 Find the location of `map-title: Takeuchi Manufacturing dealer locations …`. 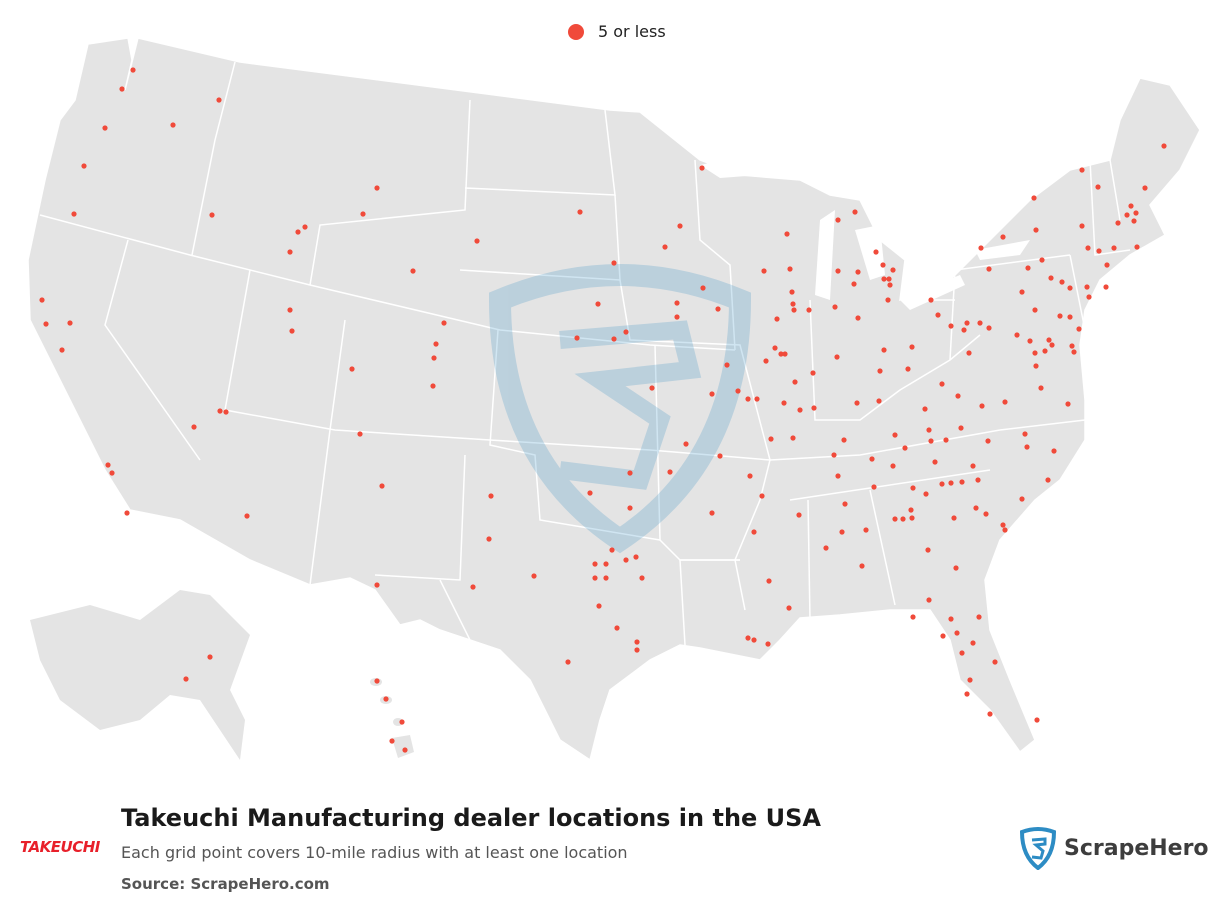

map-title: Takeuchi Manufacturing dealer locations … is located at coordinates (471, 818).